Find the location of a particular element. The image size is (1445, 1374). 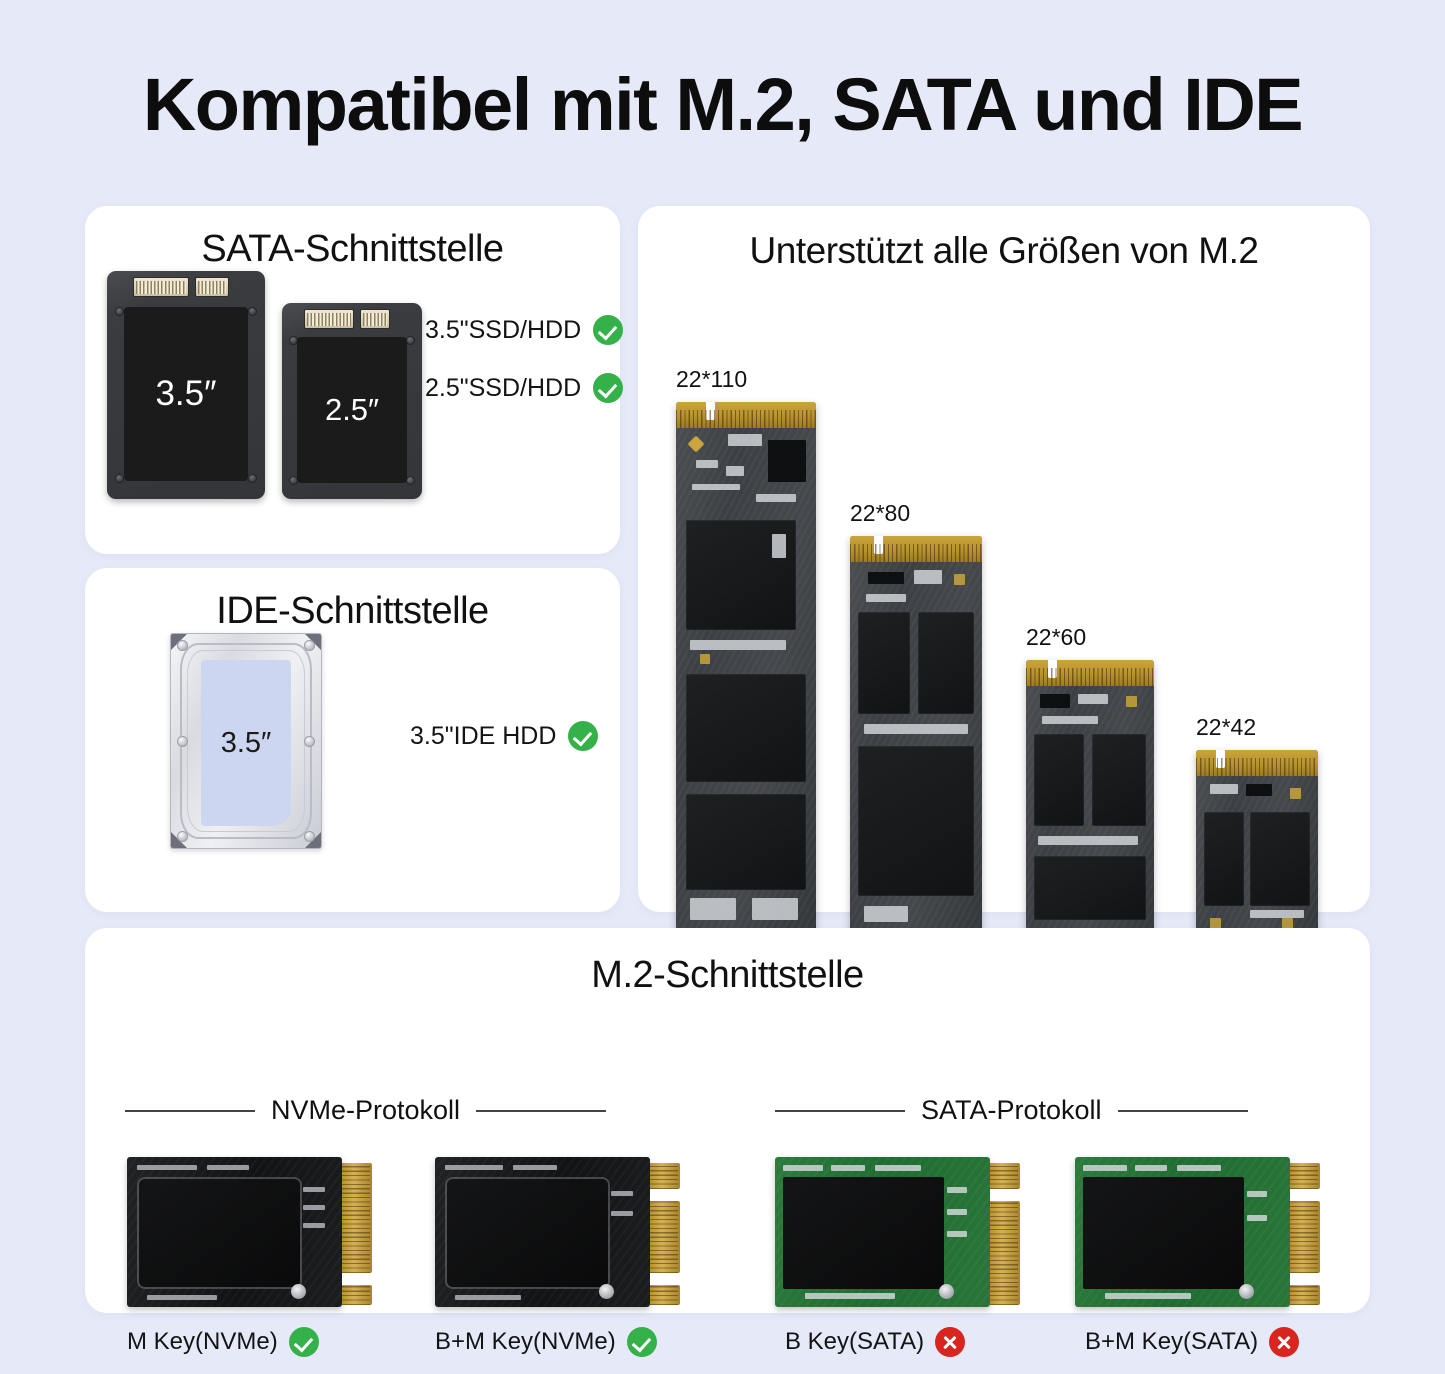

m2-module-bm-key-sata is located at coordinates (1197, 1237).